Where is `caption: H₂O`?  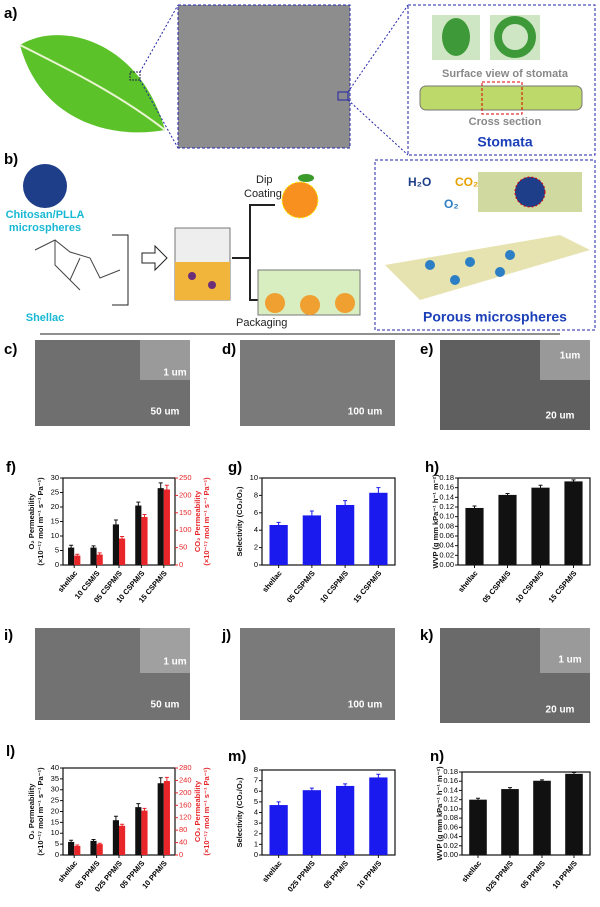 caption: H₂O is located at coordinates (419, 182).